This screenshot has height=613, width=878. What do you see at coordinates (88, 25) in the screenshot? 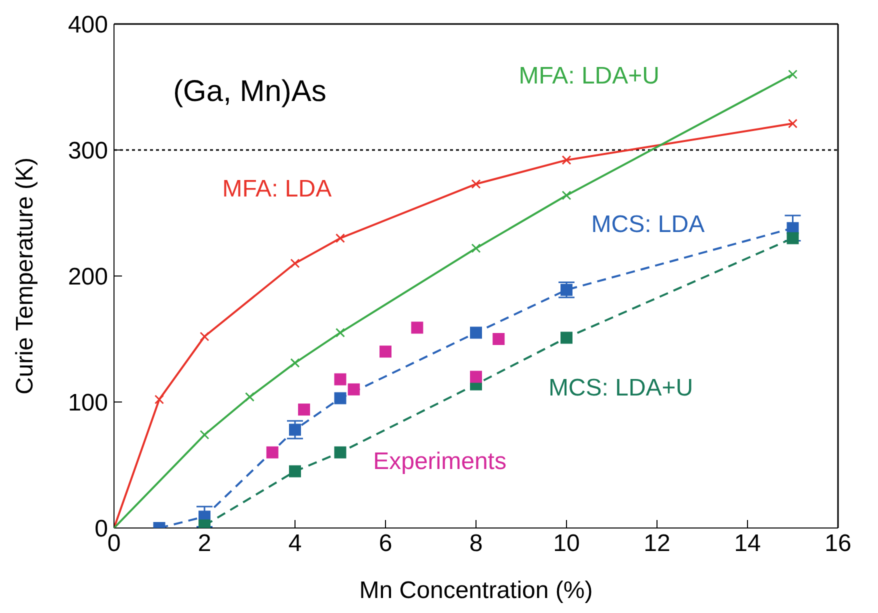
I see `y-tick-label: 400` at bounding box center [88, 25].